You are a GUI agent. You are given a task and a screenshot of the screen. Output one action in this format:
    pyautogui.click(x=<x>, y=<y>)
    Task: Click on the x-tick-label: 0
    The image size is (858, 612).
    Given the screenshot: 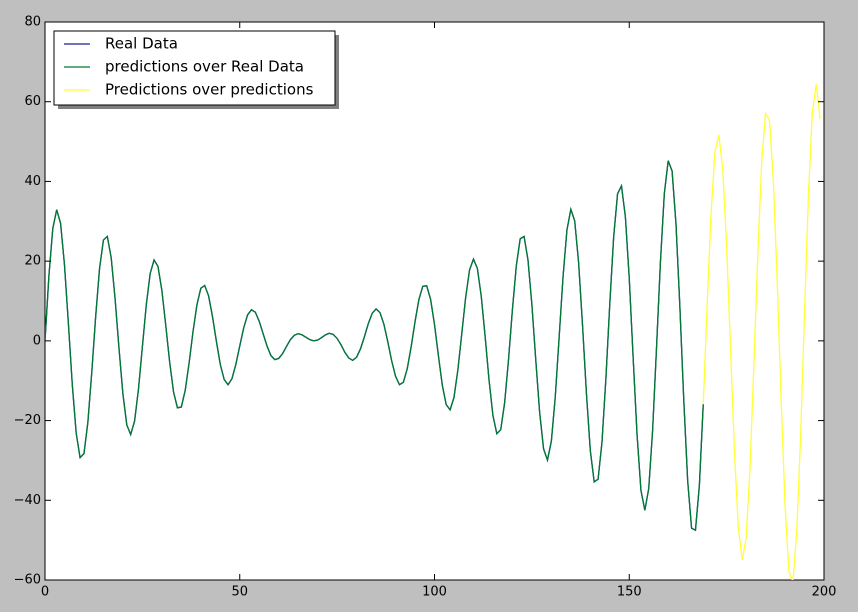 What is the action you would take?
    pyautogui.click(x=45, y=592)
    